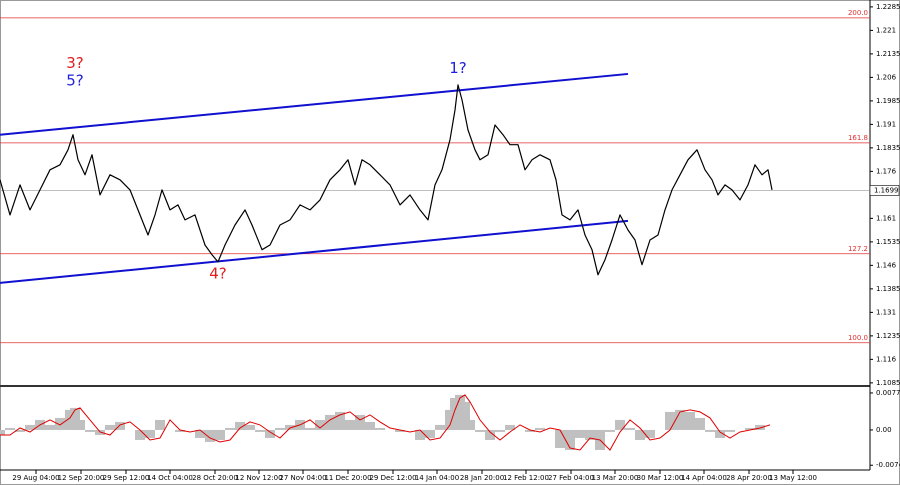 The height and width of the screenshot is (485, 900). Describe the element at coordinates (888, 289) in the screenshot. I see `y-tick-label: 1.1385` at that location.